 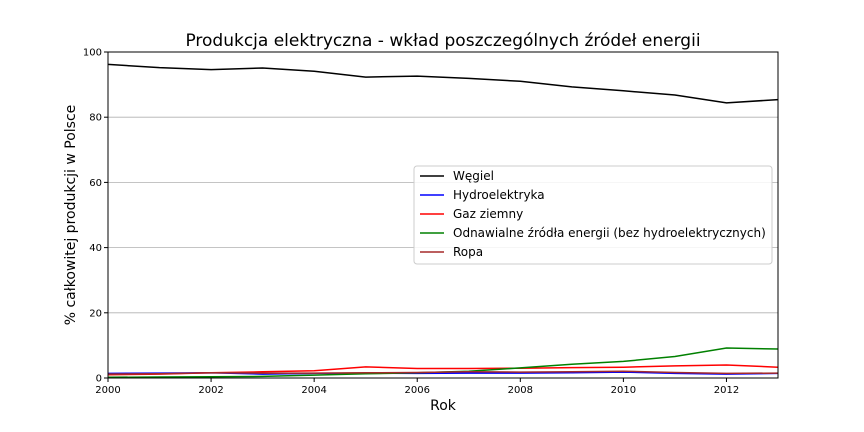 What do you see at coordinates (520, 390) in the screenshot?
I see `x-tick-label: 2008` at bounding box center [520, 390].